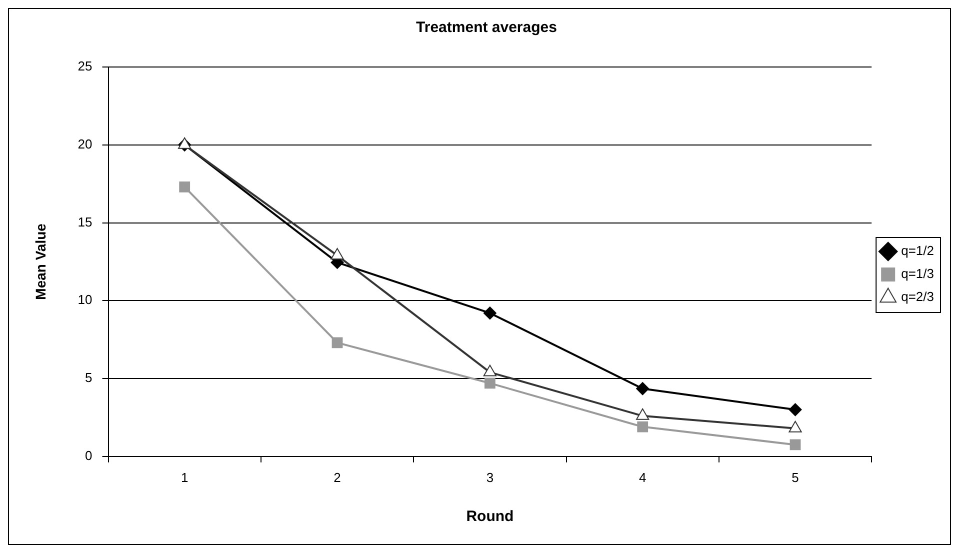 Image resolution: width=959 pixels, height=553 pixels. I want to click on legend-label: q=1/2, so click(917, 250).